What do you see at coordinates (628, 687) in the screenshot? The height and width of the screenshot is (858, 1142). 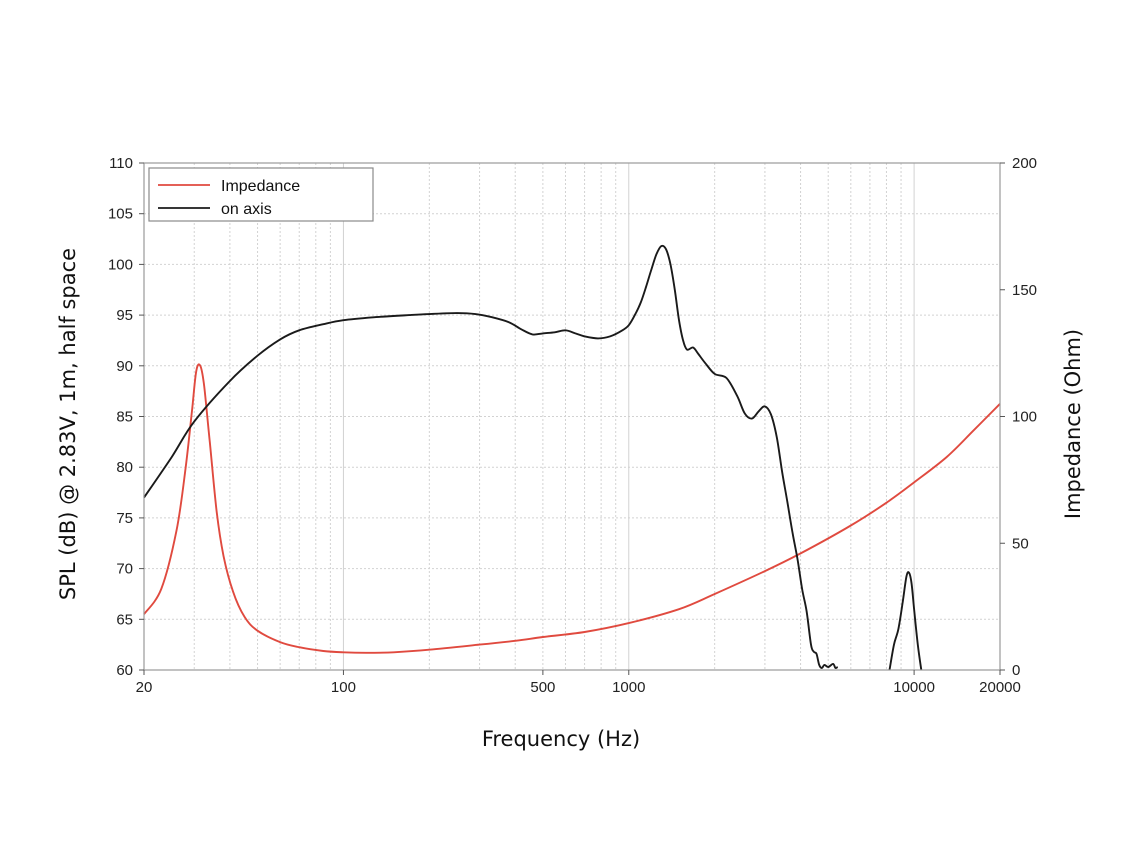 I see `x-tick-label: 1000` at bounding box center [628, 687].